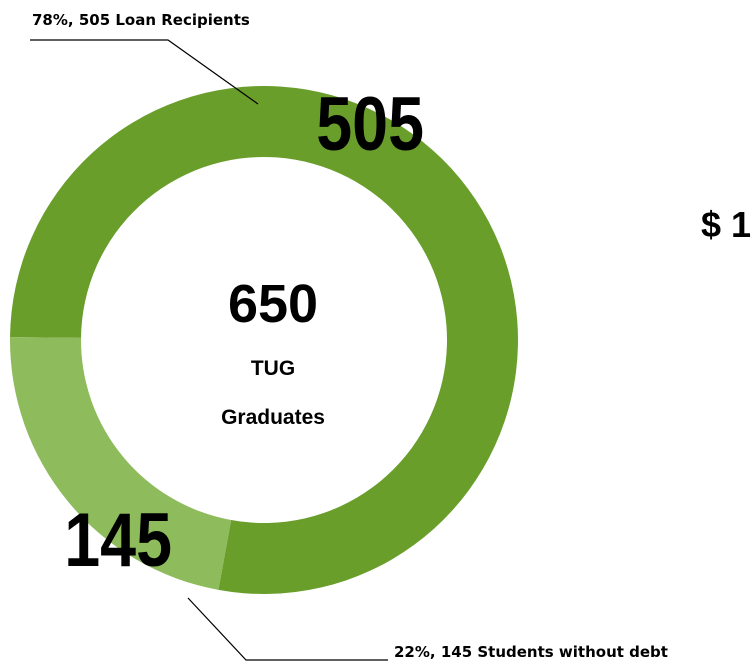  What do you see at coordinates (141, 20) in the screenshot?
I see `callout-loan-recipients: 78%, 505 Loan Recipients` at bounding box center [141, 20].